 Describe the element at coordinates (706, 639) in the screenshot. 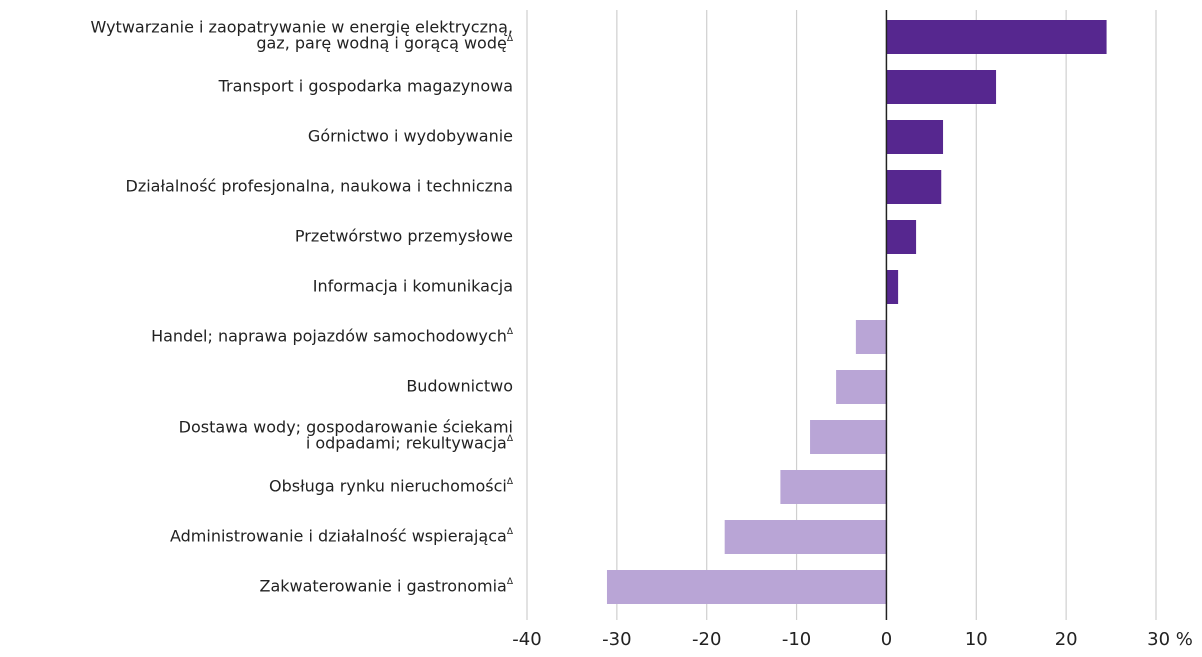

I see `x-tick-label: -20` at that location.